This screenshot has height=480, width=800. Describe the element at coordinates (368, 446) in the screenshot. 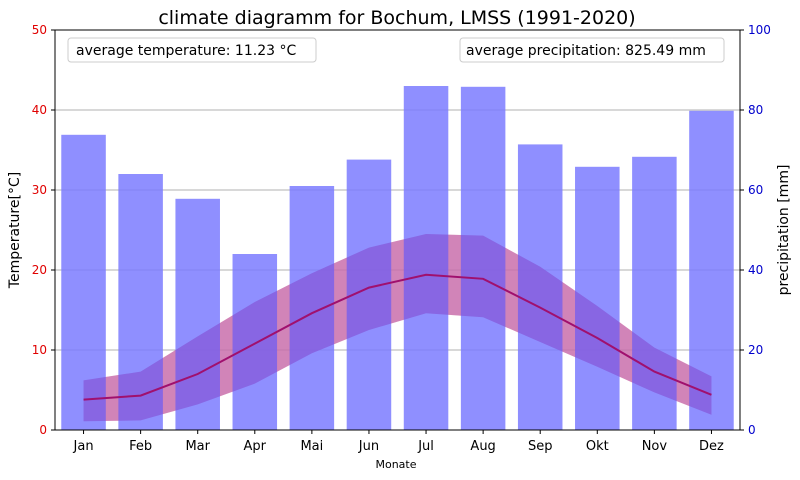

I see `x-tick-label: Jun` at that location.